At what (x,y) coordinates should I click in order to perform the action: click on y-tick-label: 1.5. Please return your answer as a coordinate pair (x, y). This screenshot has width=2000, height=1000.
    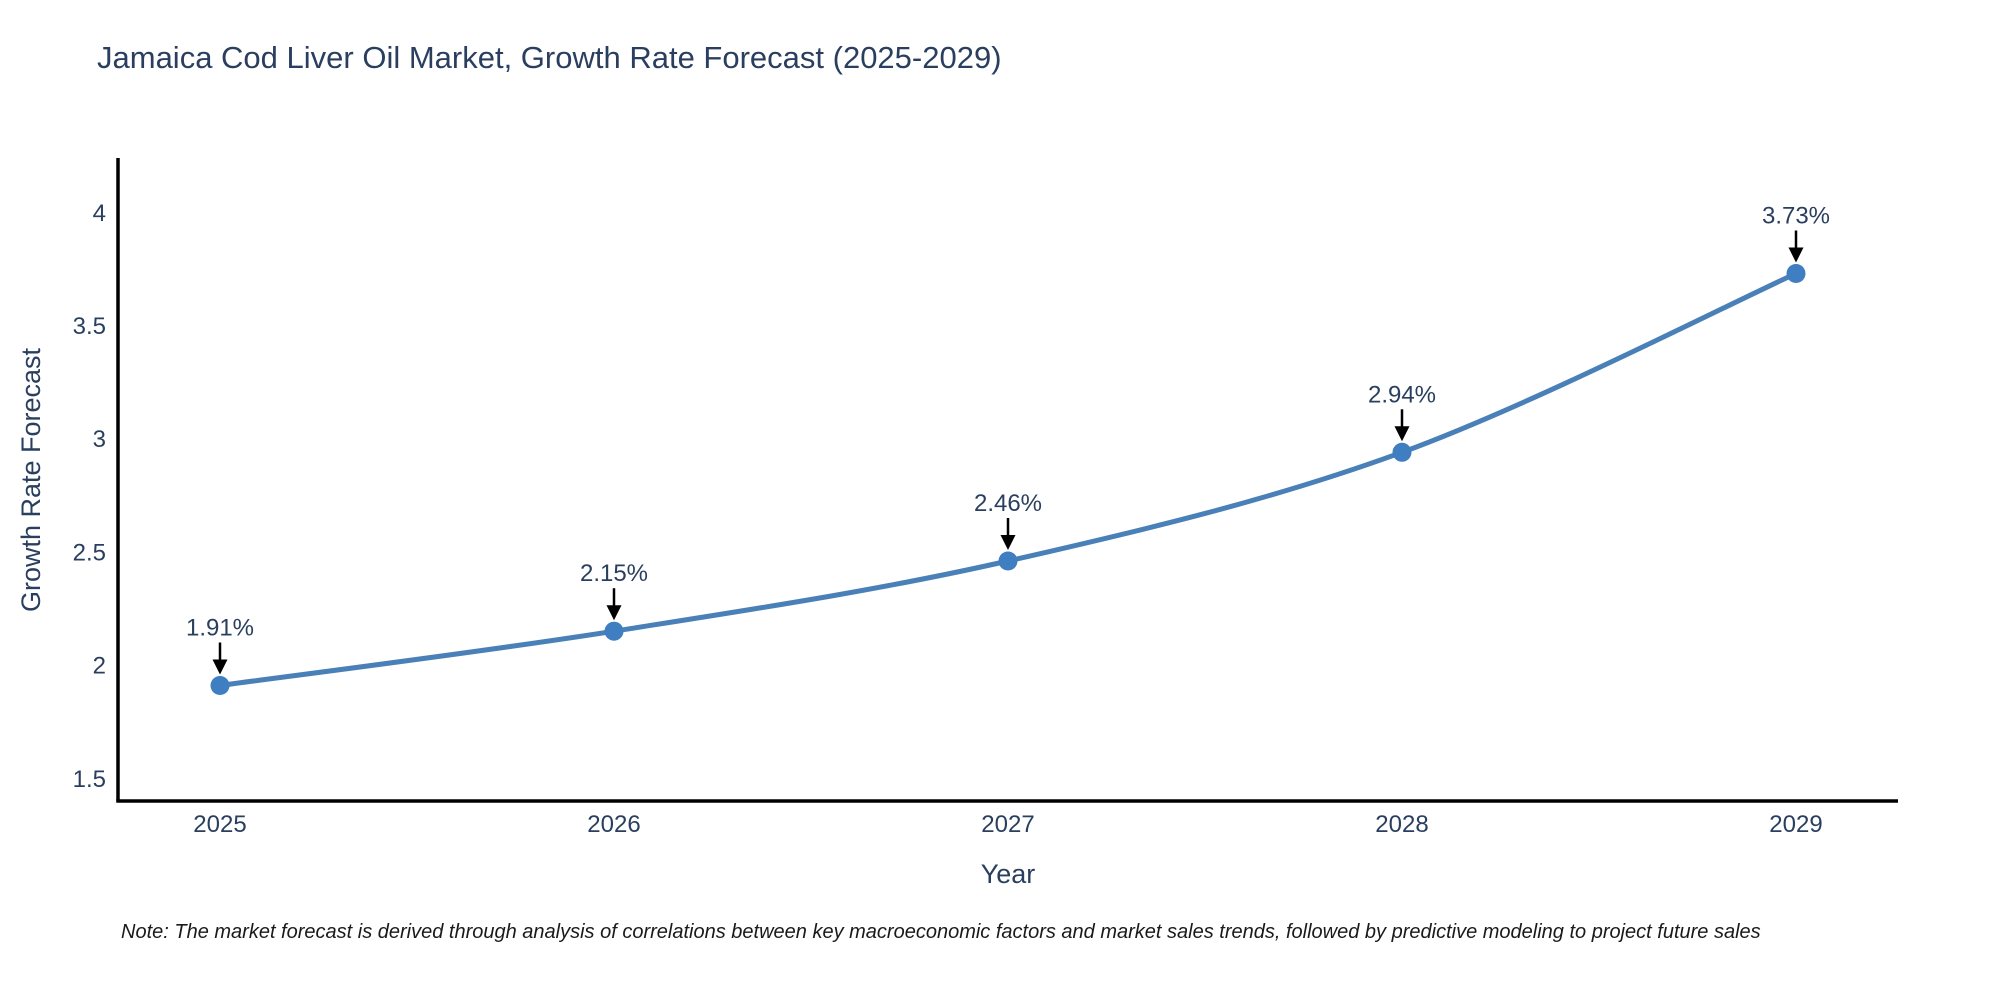
    Looking at the image, I should click on (89, 779).